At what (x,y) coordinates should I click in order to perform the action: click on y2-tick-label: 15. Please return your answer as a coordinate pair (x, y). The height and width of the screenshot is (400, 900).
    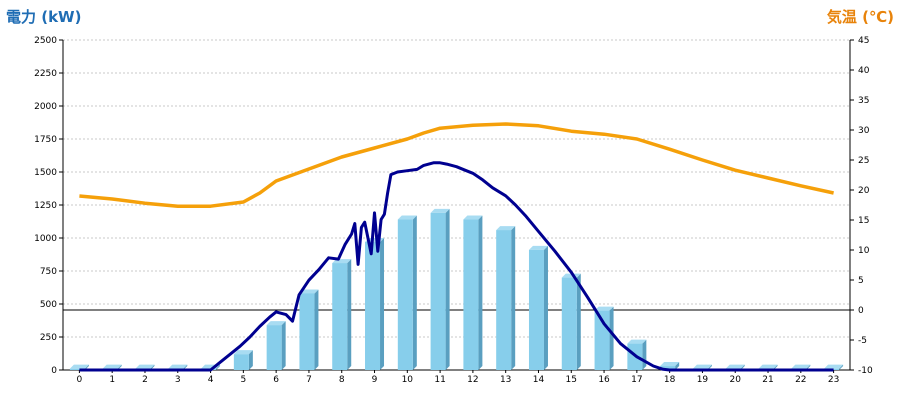
    Looking at the image, I should click on (863, 221).